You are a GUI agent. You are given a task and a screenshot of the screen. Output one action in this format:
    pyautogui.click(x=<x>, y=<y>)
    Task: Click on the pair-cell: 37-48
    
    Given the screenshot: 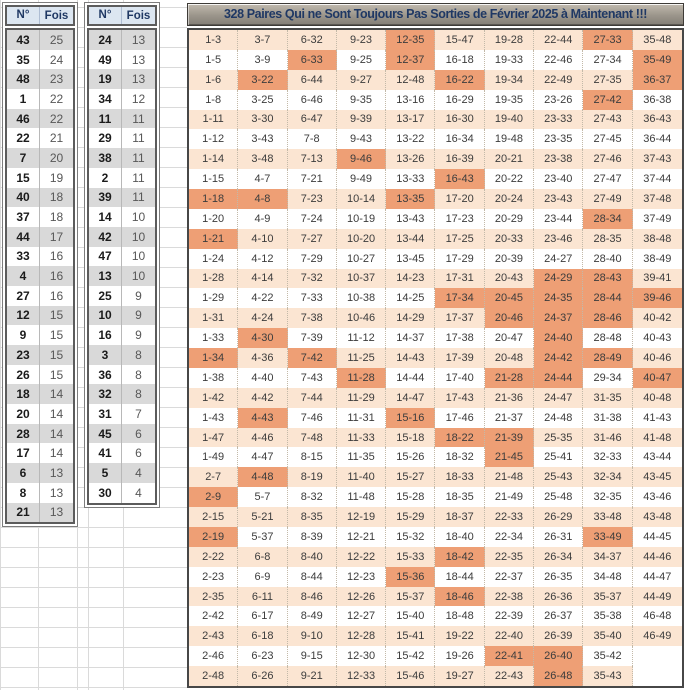 What is the action you would take?
    pyautogui.click(x=657, y=199)
    